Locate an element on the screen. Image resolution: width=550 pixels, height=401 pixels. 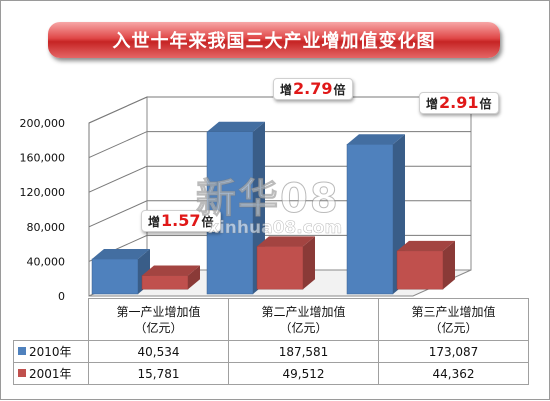
legend-label: 2001年 is located at coordinates (50, 374).